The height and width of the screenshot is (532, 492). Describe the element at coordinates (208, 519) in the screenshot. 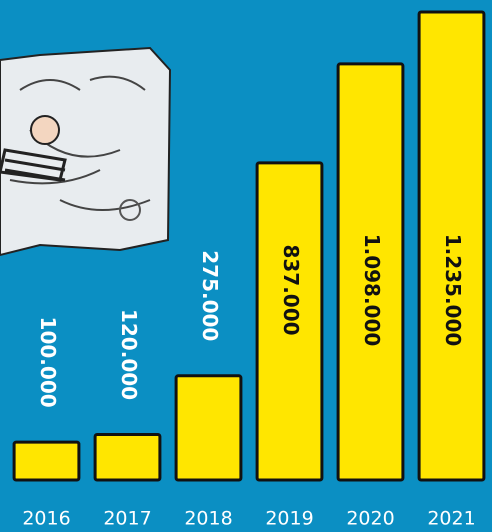

I see `x-tick-label: 2018` at that location.